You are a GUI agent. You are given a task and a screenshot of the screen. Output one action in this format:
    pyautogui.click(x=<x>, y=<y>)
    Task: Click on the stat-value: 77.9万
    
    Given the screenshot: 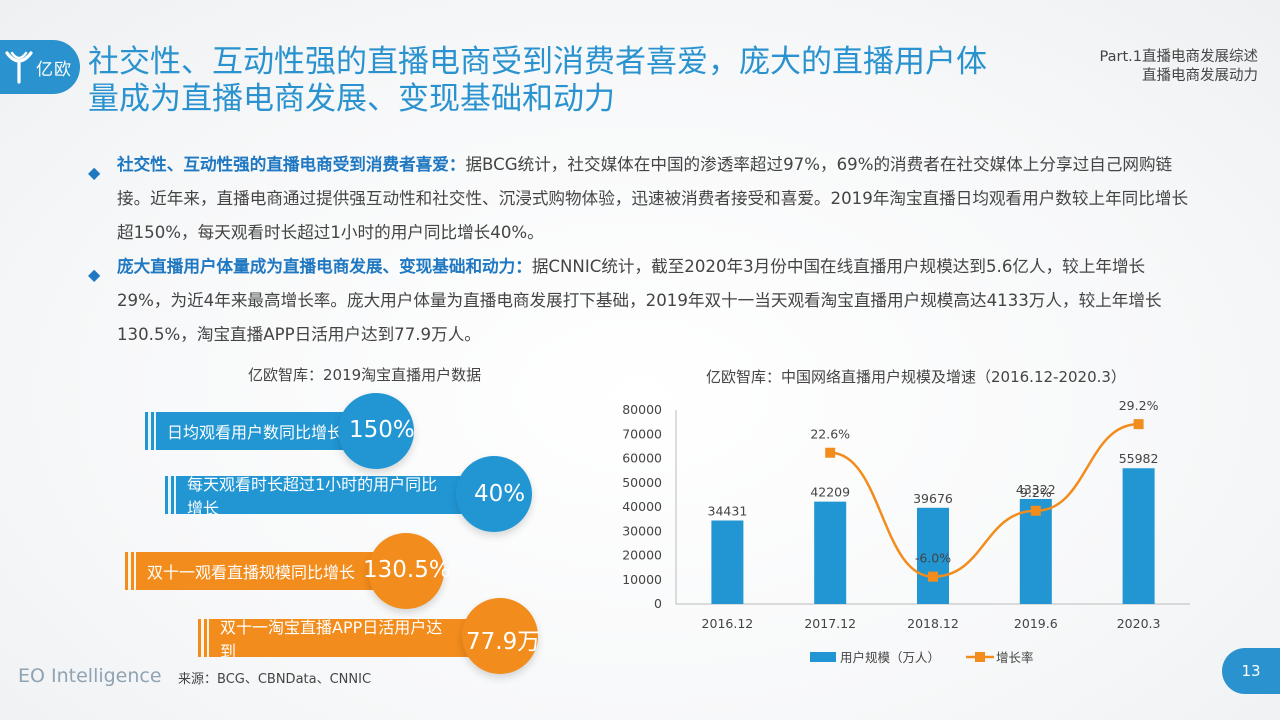 What is the action you would take?
    pyautogui.click(x=503, y=642)
    